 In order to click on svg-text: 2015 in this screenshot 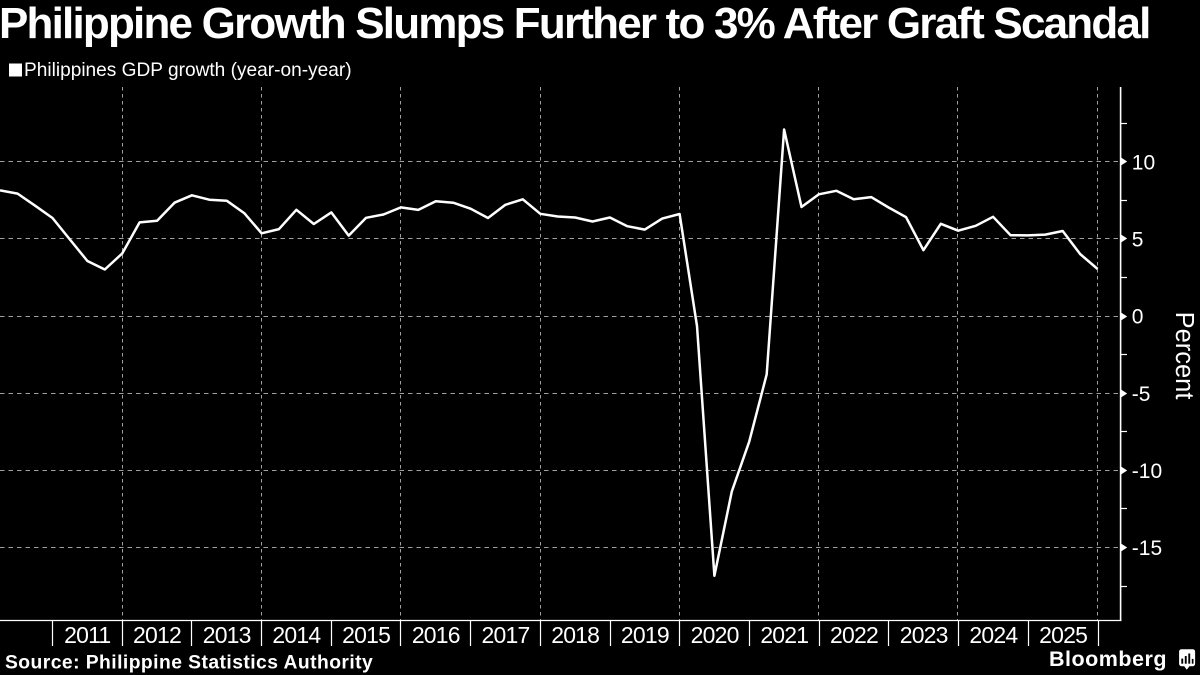, I will do `click(366, 635)`.